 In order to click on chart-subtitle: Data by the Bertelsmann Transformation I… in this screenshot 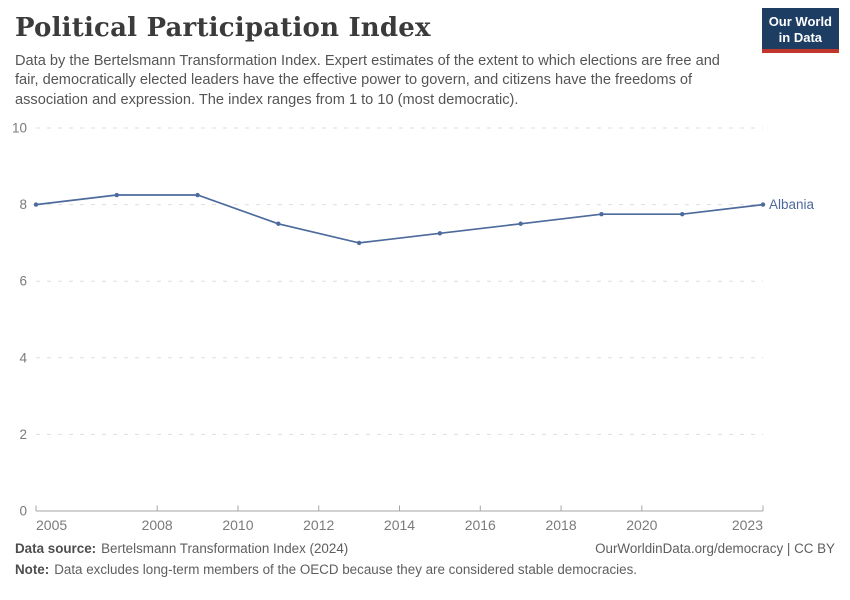, I will do `click(367, 80)`.